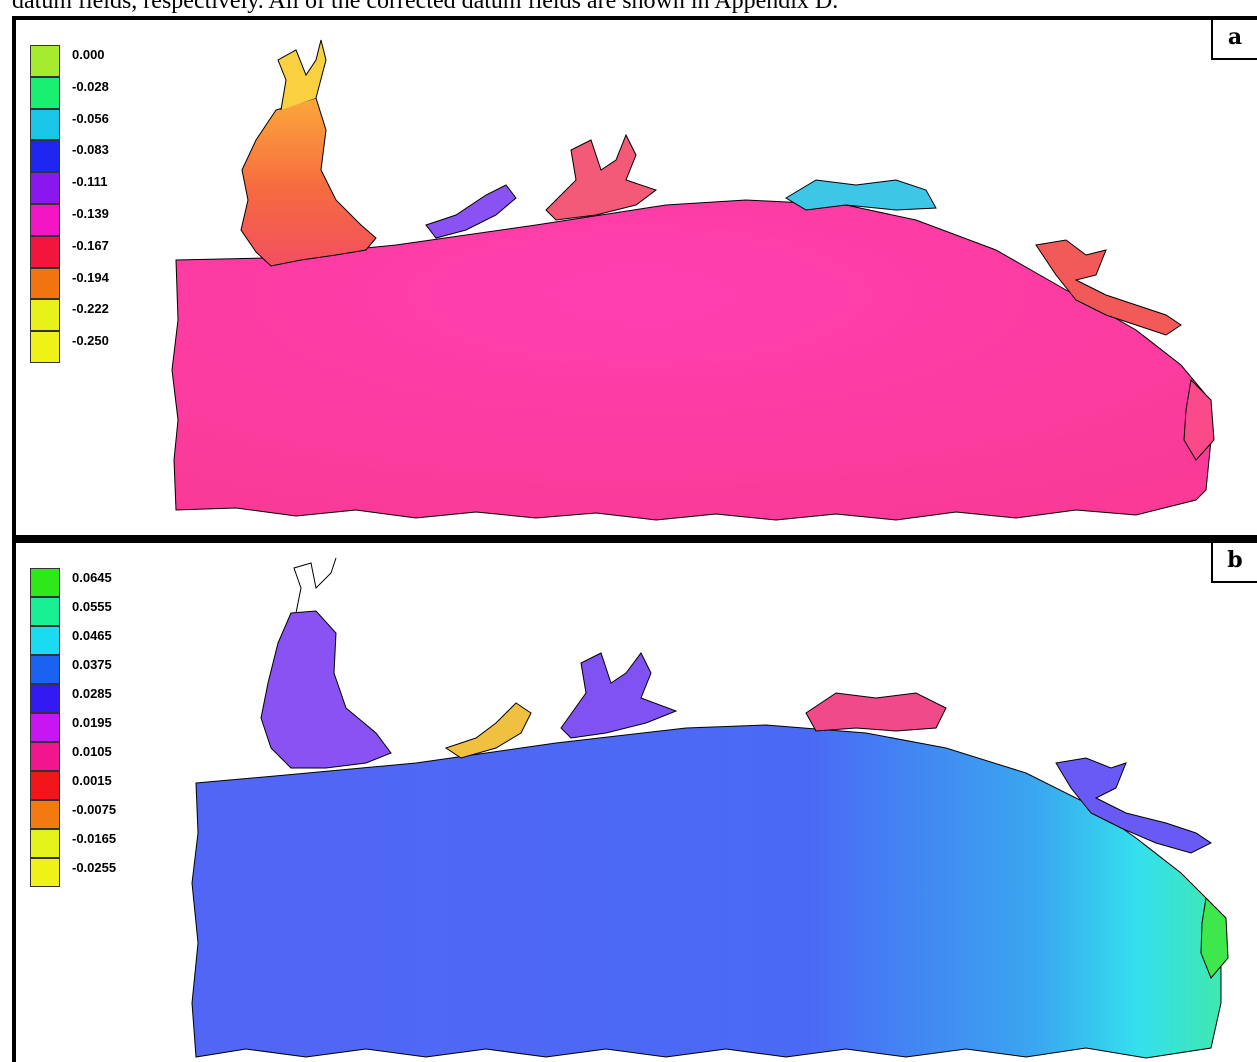 This screenshot has height=1062, width=1257. I want to click on bay-region-a1, so click(471, 211).